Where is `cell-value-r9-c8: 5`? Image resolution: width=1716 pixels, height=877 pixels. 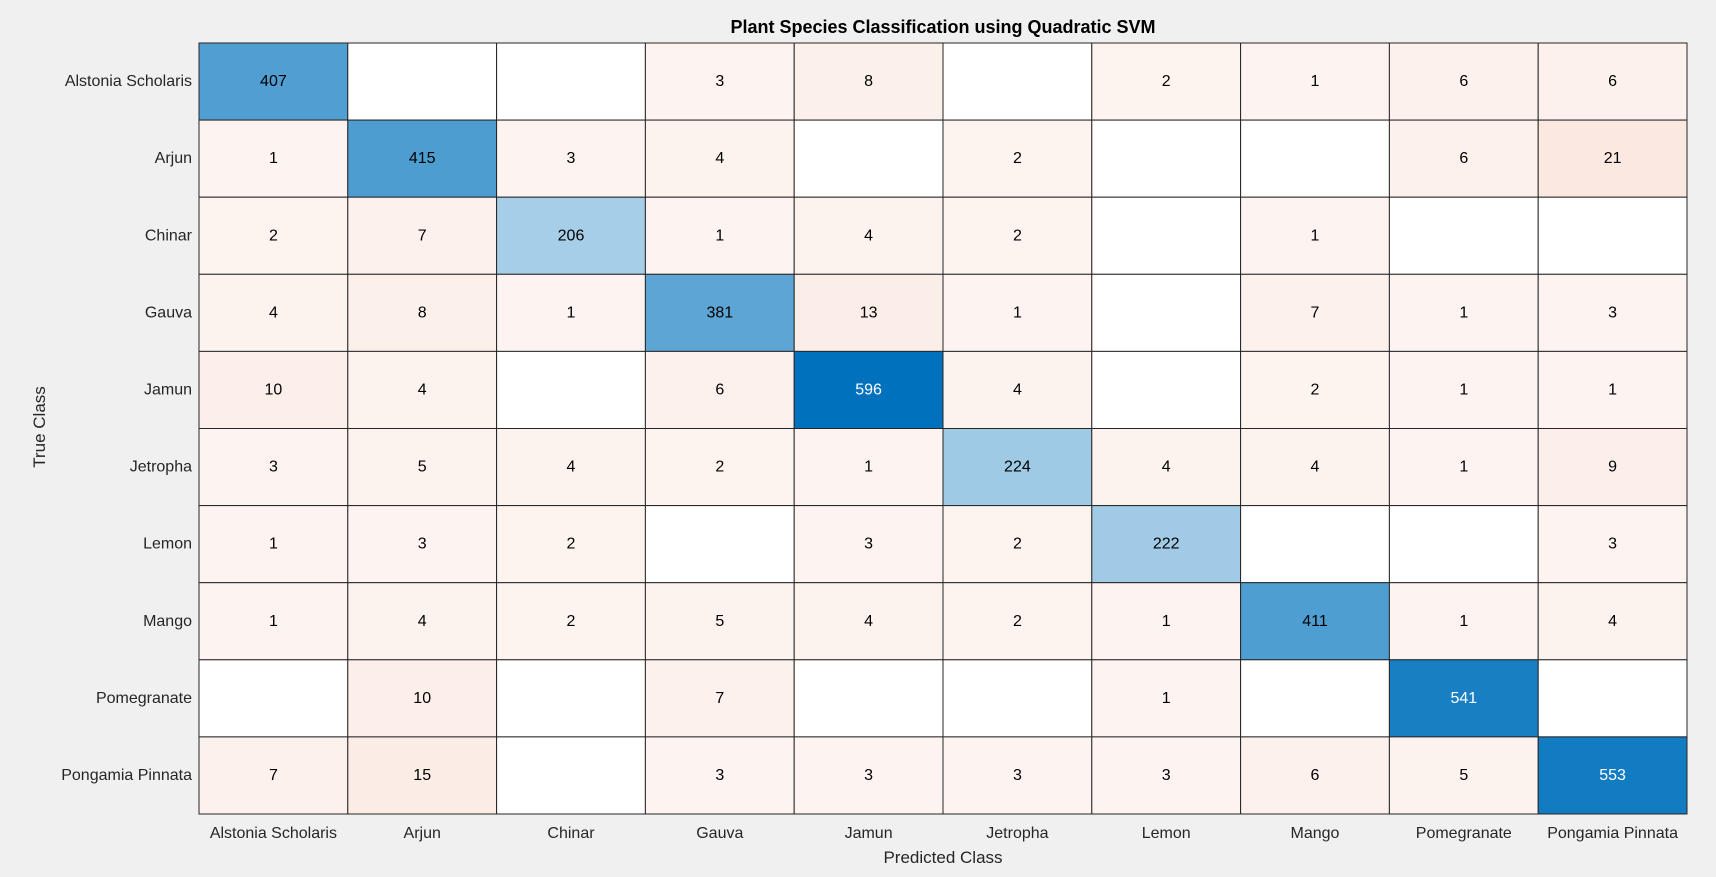
cell-value-r9-c8: 5 is located at coordinates (1463, 775).